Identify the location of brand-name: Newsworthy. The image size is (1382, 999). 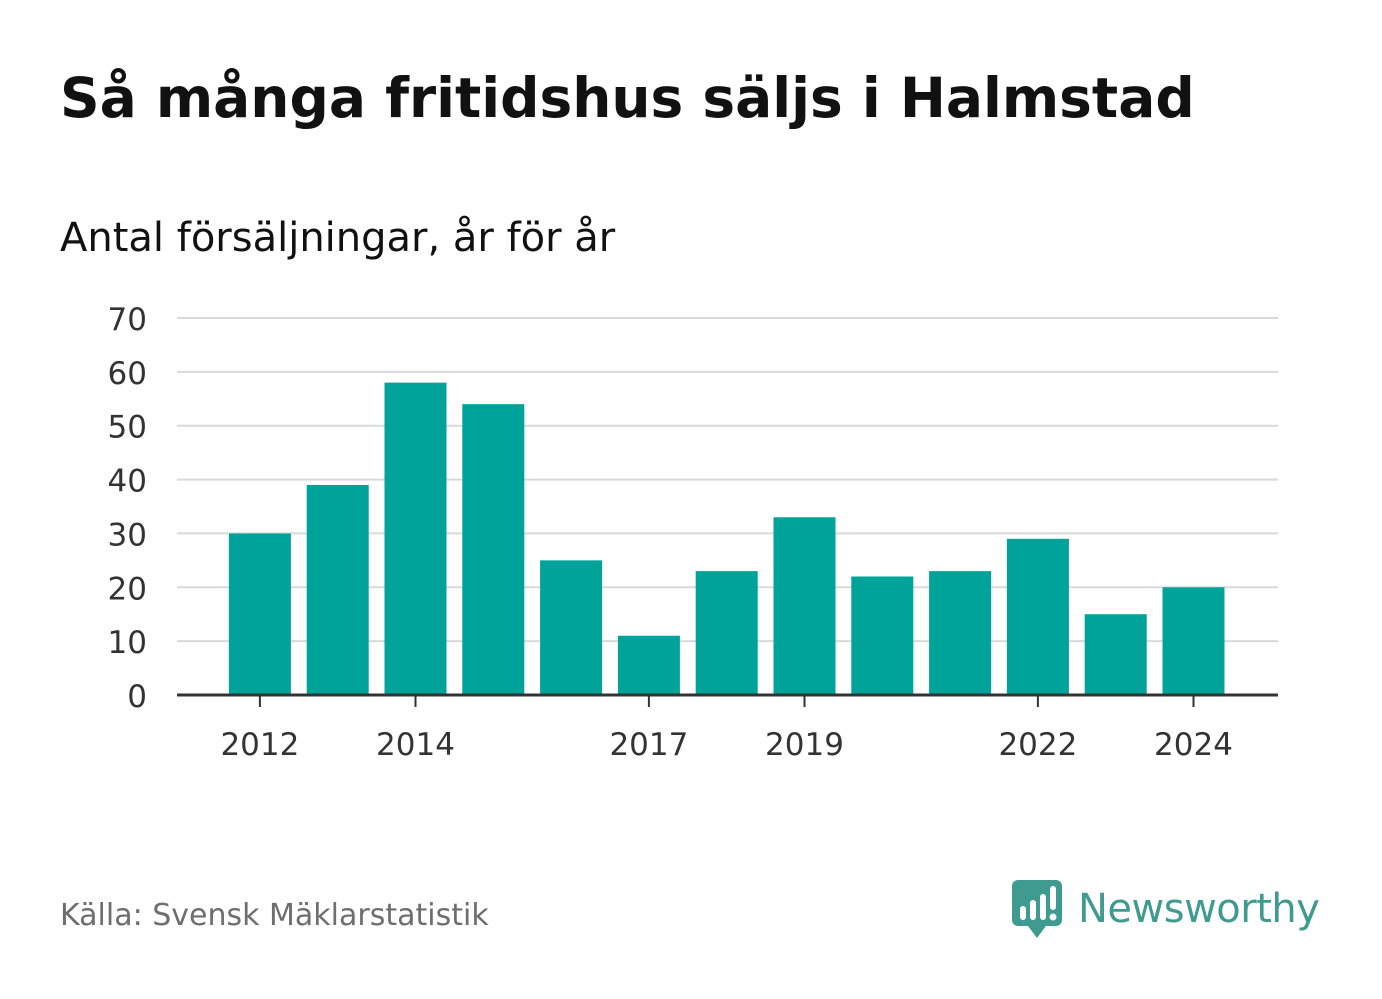
(1199, 909).